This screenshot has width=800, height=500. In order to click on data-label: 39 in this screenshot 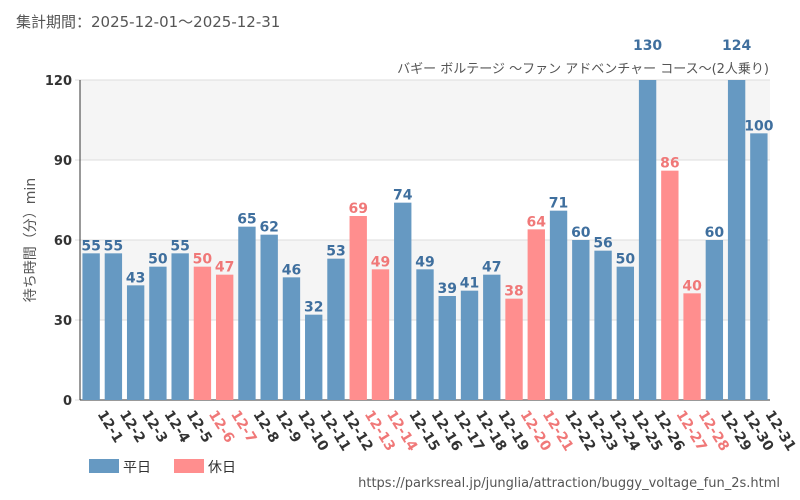, I will do `click(447, 289)`.